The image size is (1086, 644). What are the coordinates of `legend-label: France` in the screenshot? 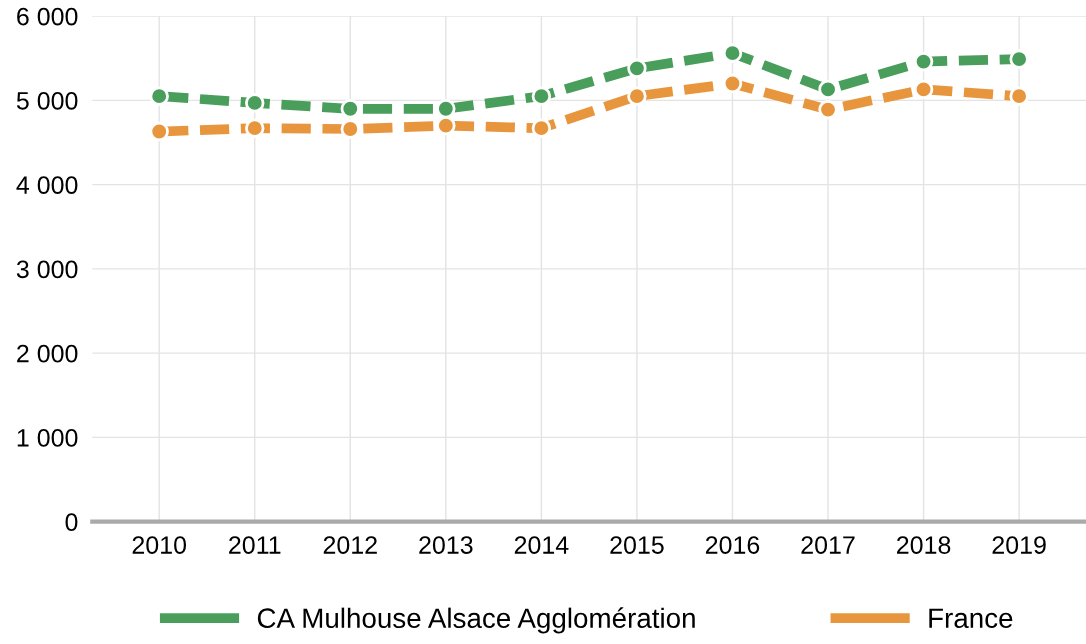 It's located at (971, 618).